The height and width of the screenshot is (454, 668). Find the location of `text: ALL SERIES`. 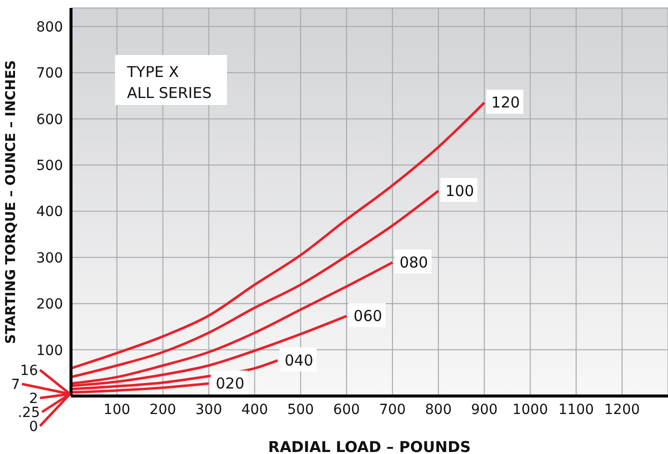

text: ALL SERIES is located at coordinates (169, 93).